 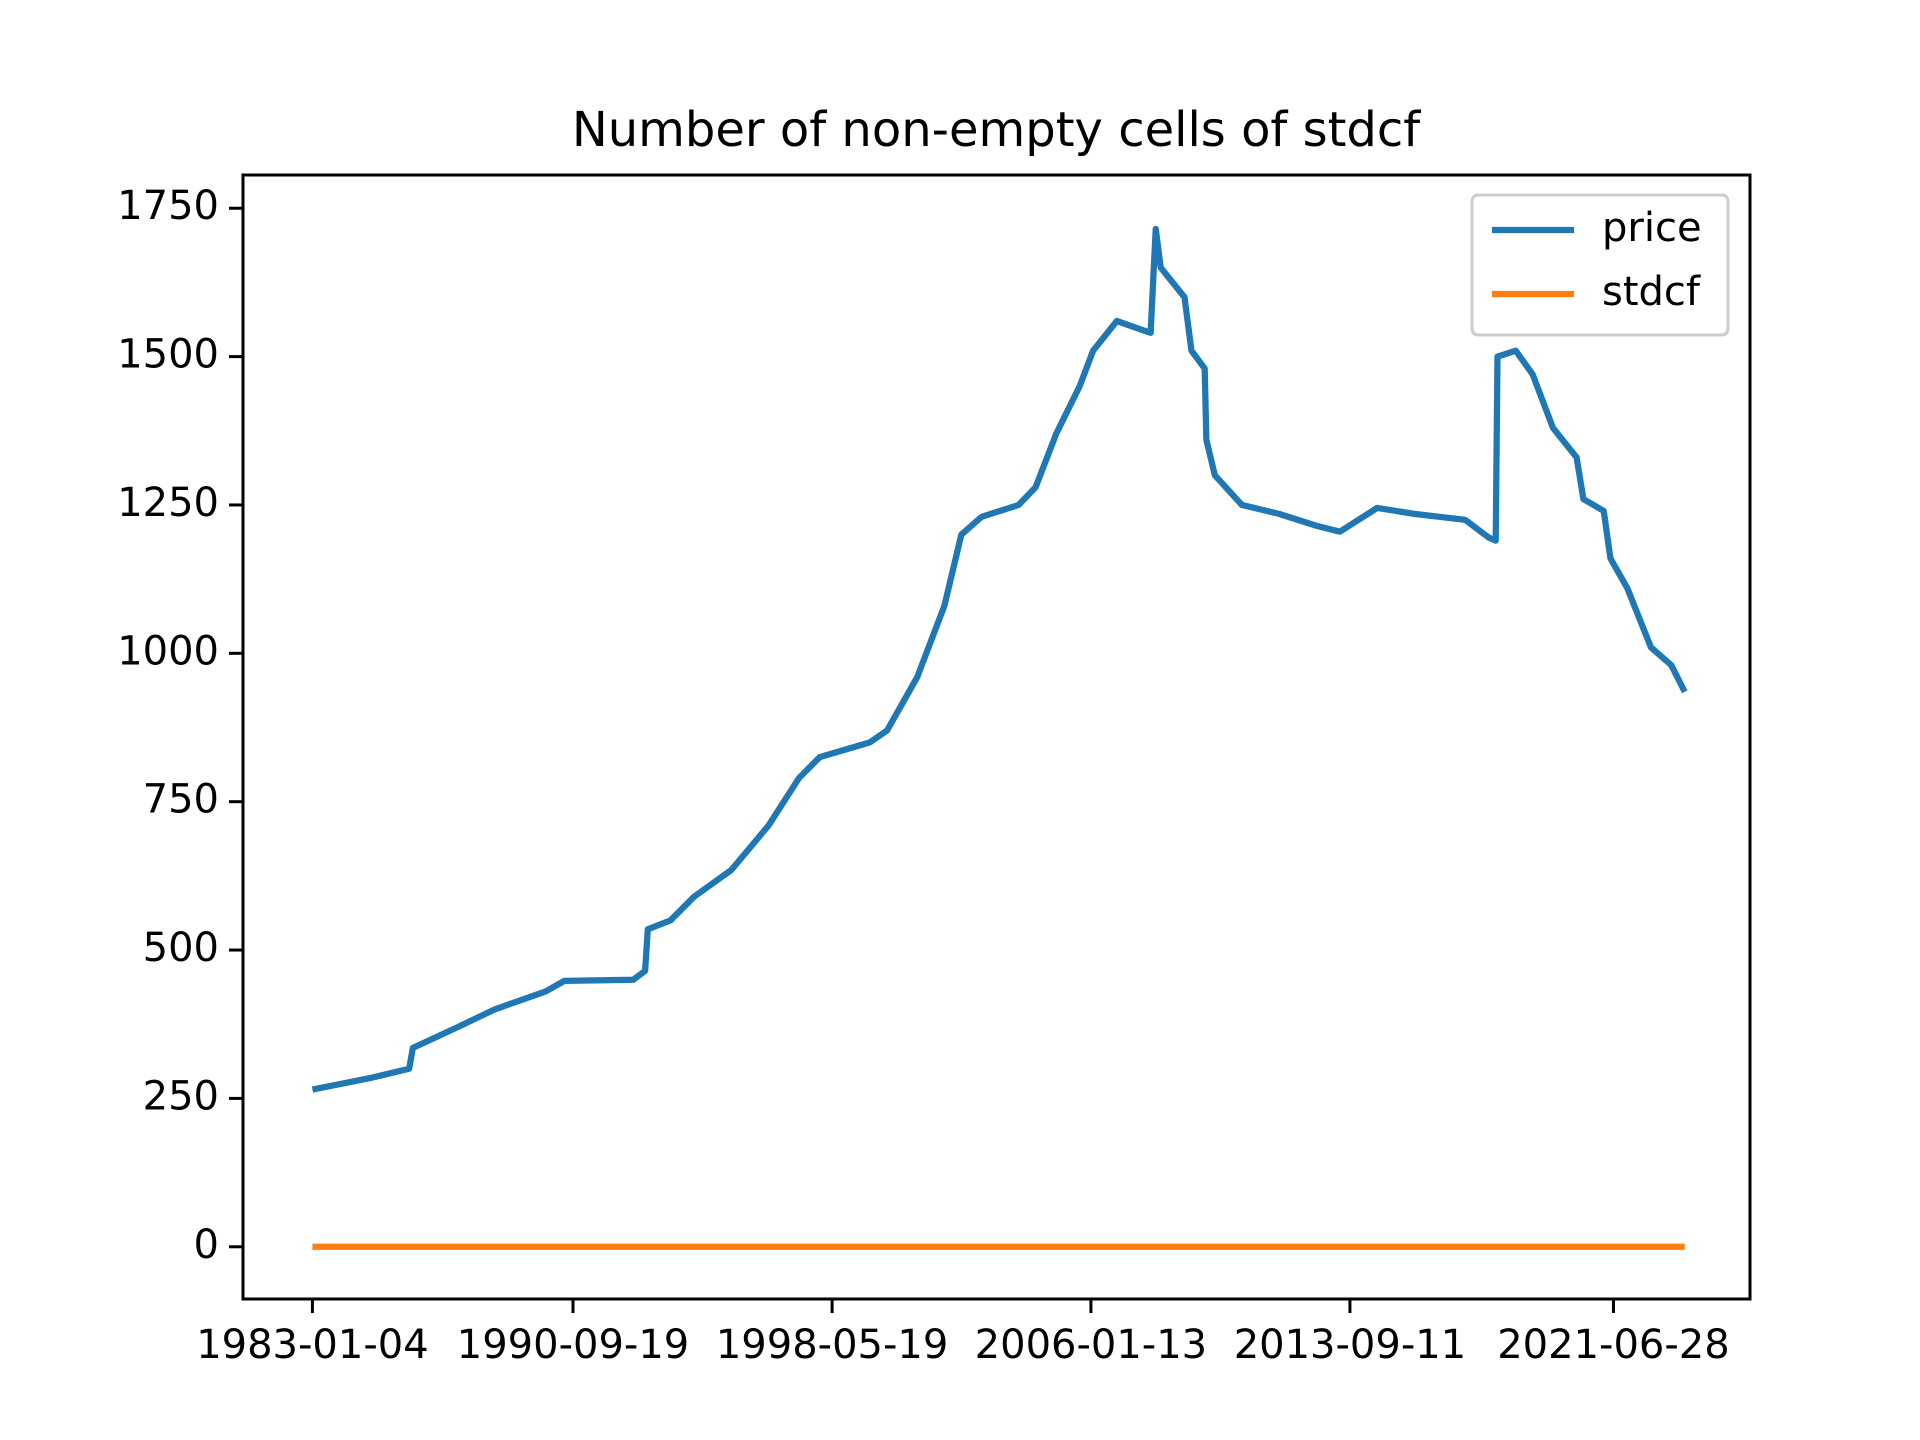 What do you see at coordinates (1613, 1345) in the screenshot?
I see `x-tick-label: 2021-06-28` at bounding box center [1613, 1345].